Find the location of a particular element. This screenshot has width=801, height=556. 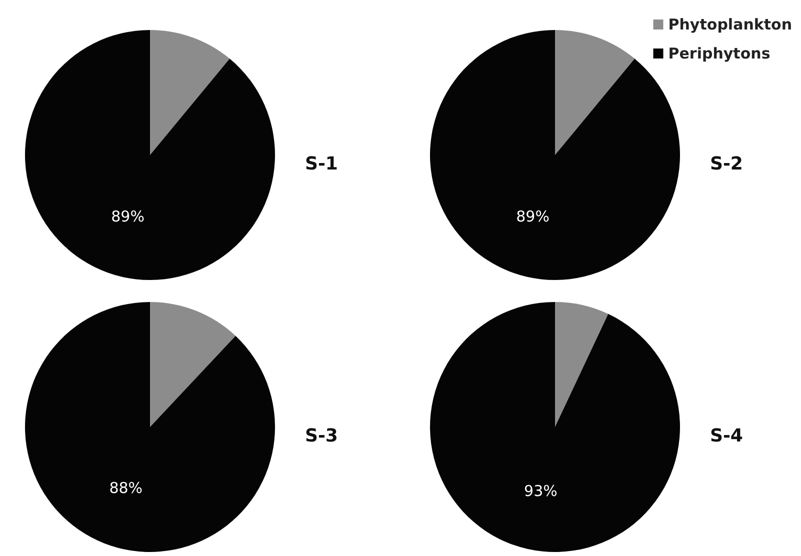

text: S-2 is located at coordinates (726, 164).